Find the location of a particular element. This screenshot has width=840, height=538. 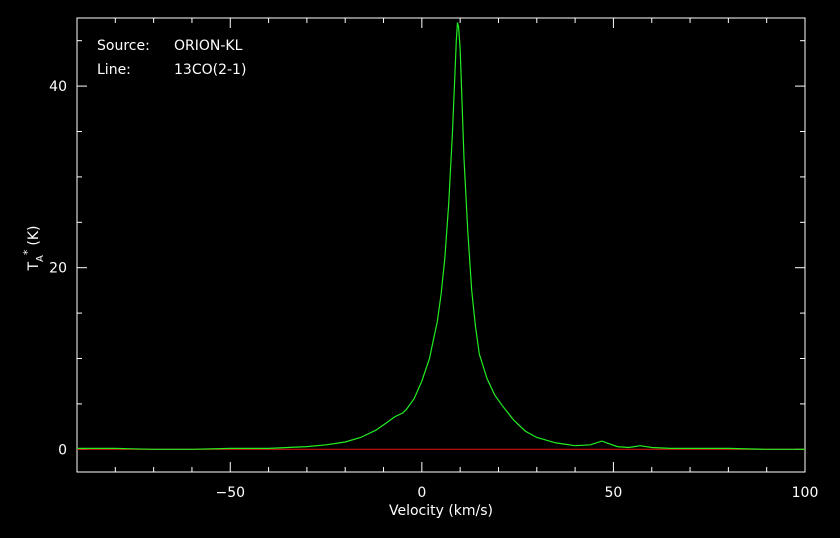

y-axis-title: TA* (K) is located at coordinates (33, 248).